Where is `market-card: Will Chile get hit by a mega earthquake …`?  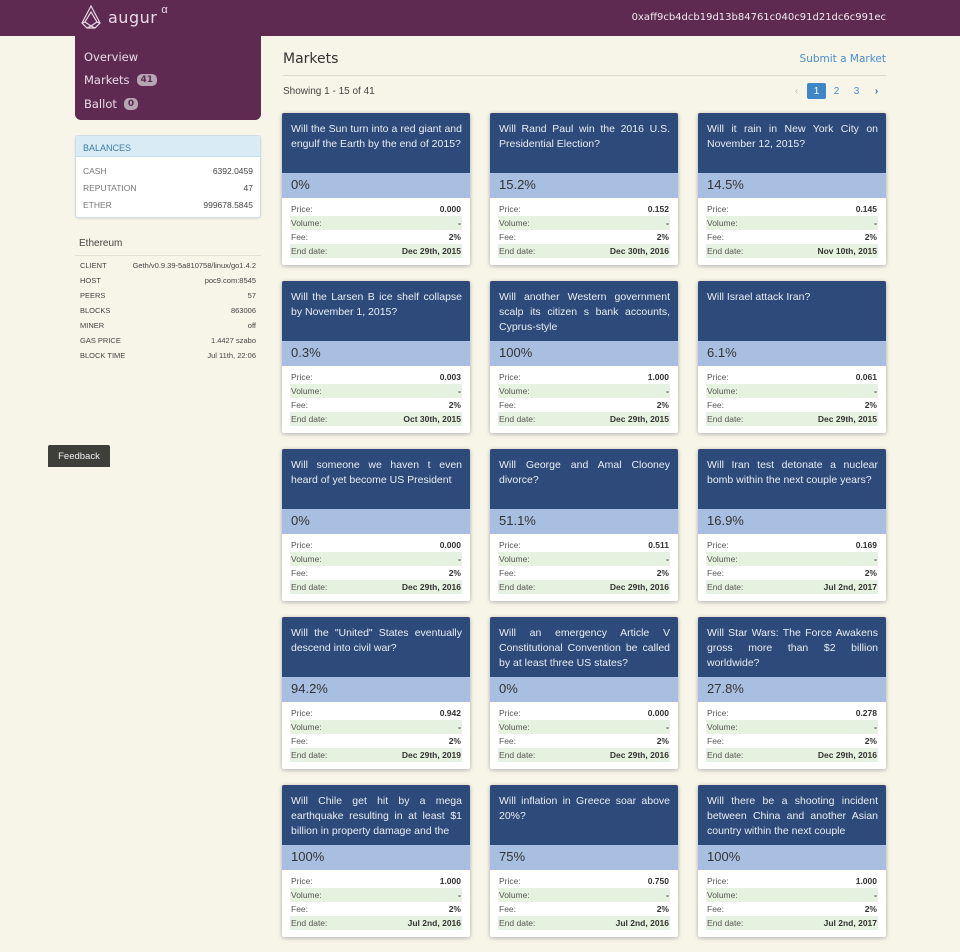 market-card: Will Chile get hit by a mega earthquake … is located at coordinates (376, 861).